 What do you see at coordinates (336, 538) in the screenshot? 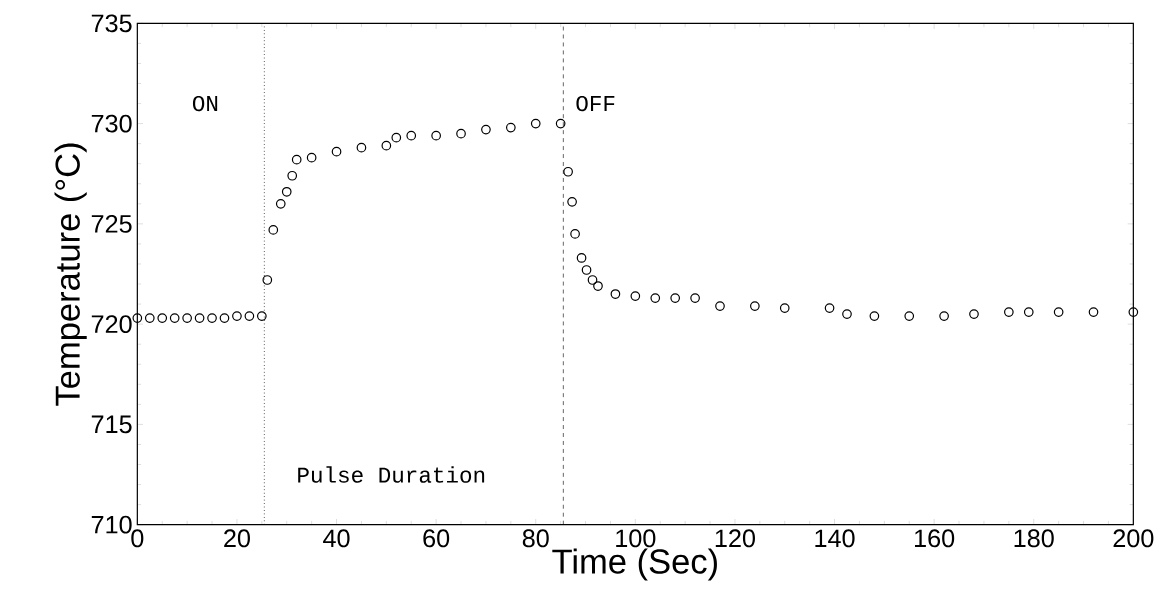
I see `x-tick-label: 40` at bounding box center [336, 538].